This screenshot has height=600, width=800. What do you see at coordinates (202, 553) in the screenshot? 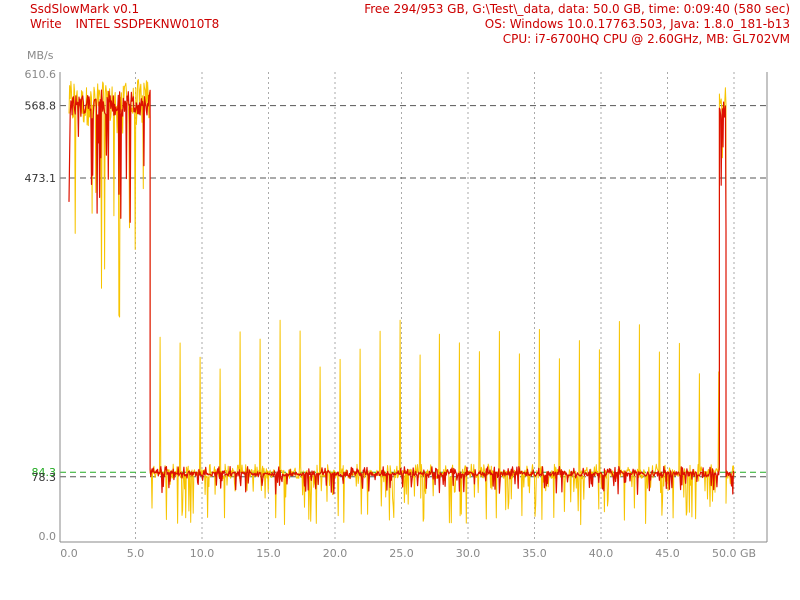
I see `x-tick-label: 10.0` at bounding box center [202, 553].